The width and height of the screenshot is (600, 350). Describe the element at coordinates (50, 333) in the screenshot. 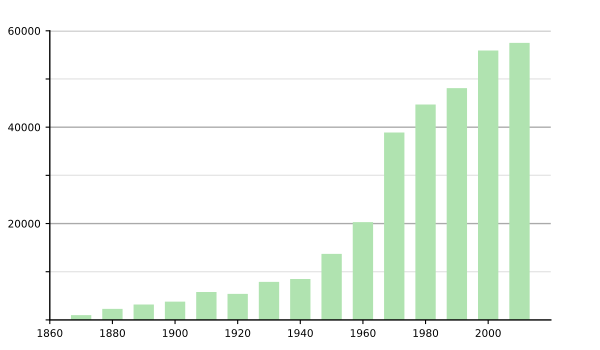

I see `x-tick-label: 1860` at that location.